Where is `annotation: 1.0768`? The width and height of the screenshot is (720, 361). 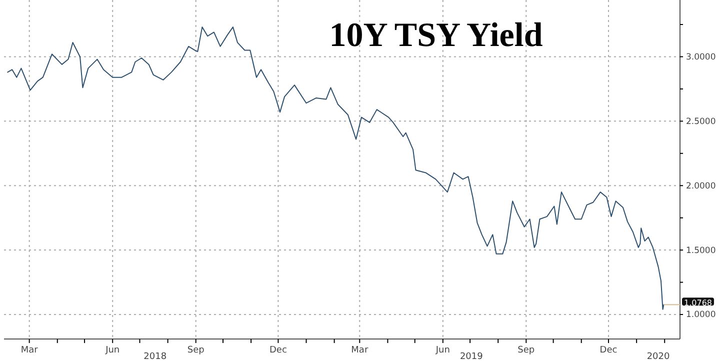
annotation: 1.0768 is located at coordinates (698, 303).